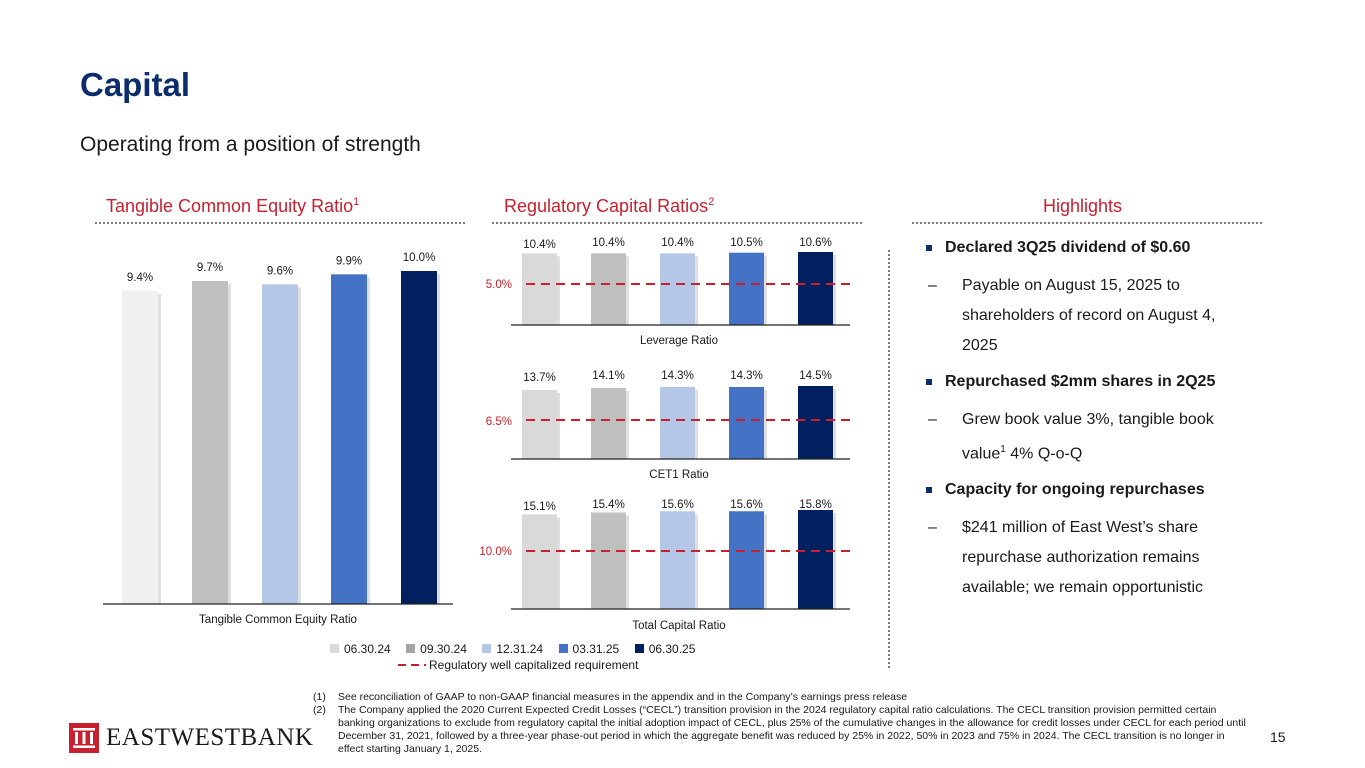  Describe the element at coordinates (495, 552) in the screenshot. I see `threshold-label: 10.0%` at that location.